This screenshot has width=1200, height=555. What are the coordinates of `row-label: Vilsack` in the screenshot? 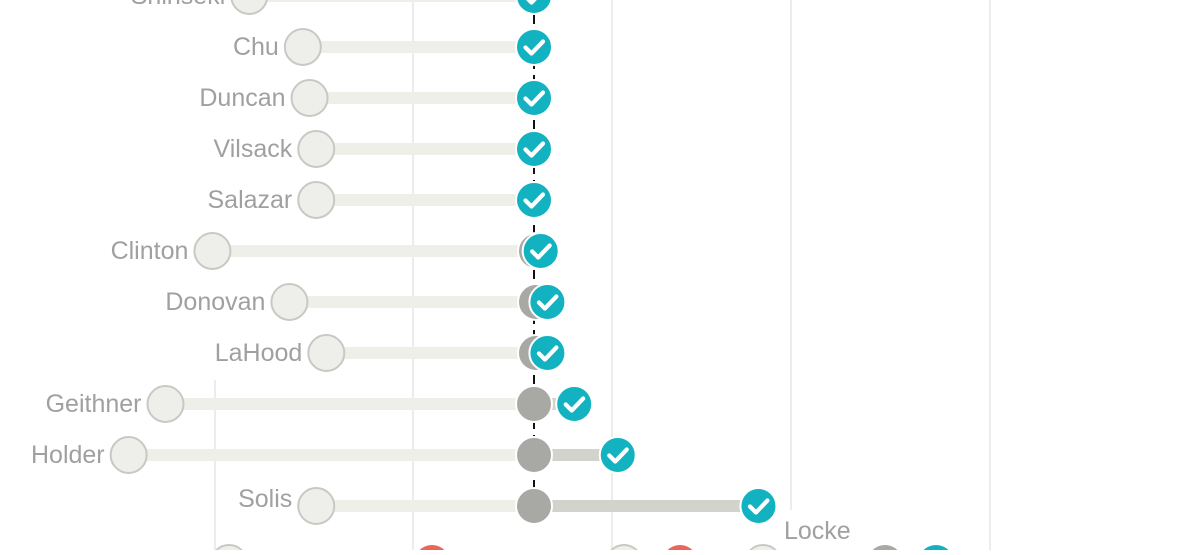 It's located at (253, 149).